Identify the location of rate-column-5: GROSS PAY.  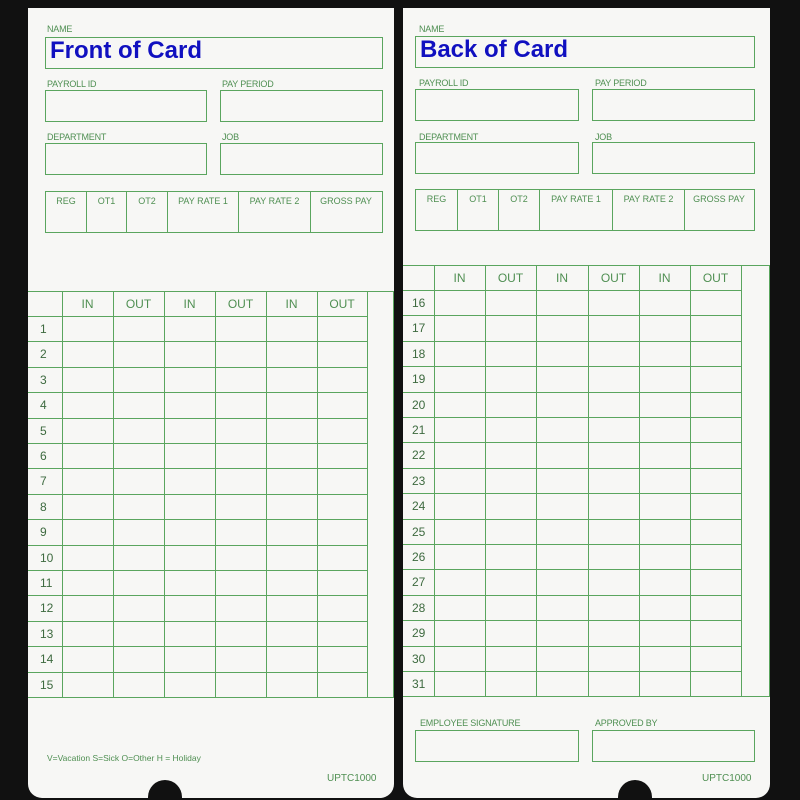
(346, 201).